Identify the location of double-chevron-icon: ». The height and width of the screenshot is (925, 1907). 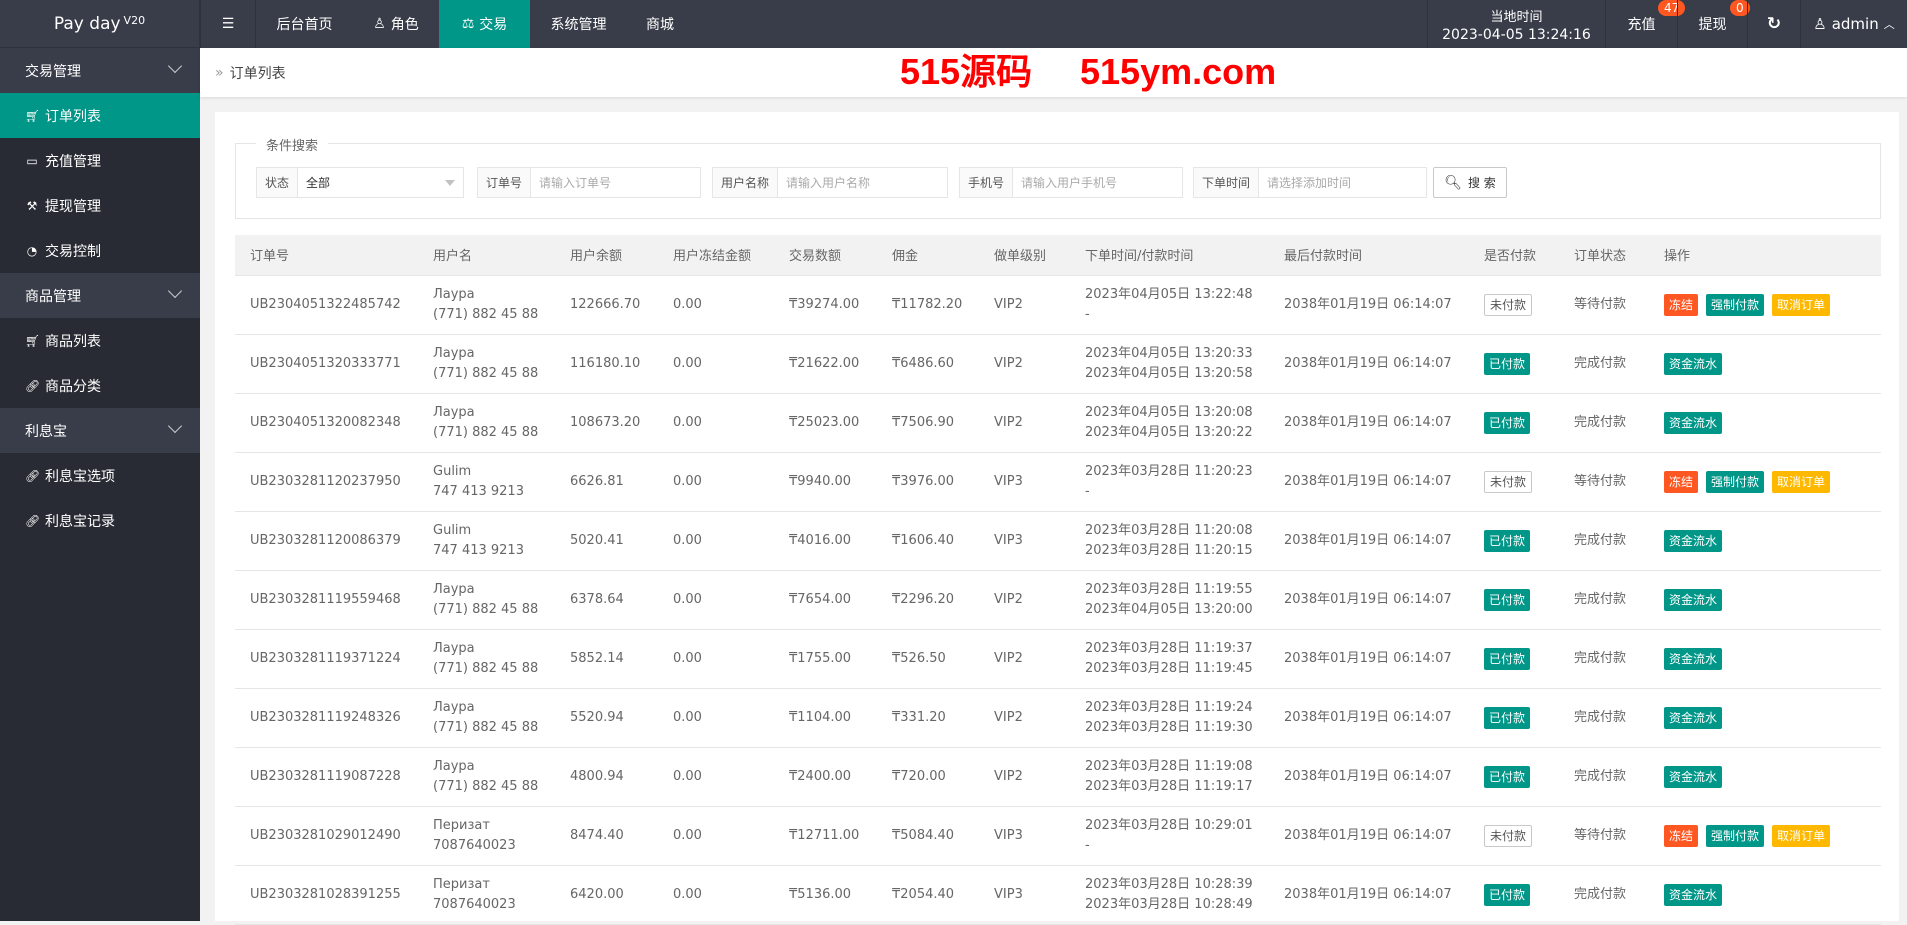
(219, 72).